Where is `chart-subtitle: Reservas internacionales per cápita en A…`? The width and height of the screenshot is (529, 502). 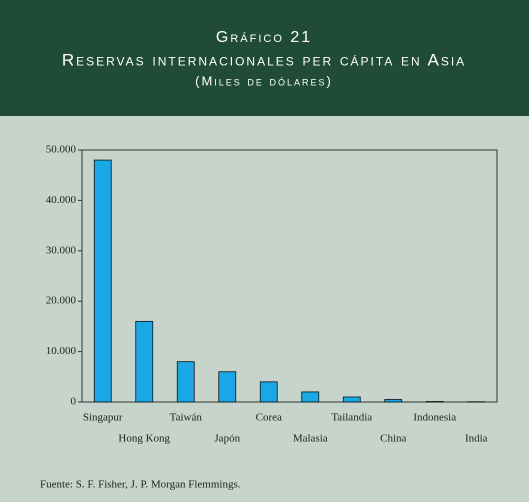
chart-subtitle: Reservas internacionales per cápita en A… is located at coordinates (264, 59).